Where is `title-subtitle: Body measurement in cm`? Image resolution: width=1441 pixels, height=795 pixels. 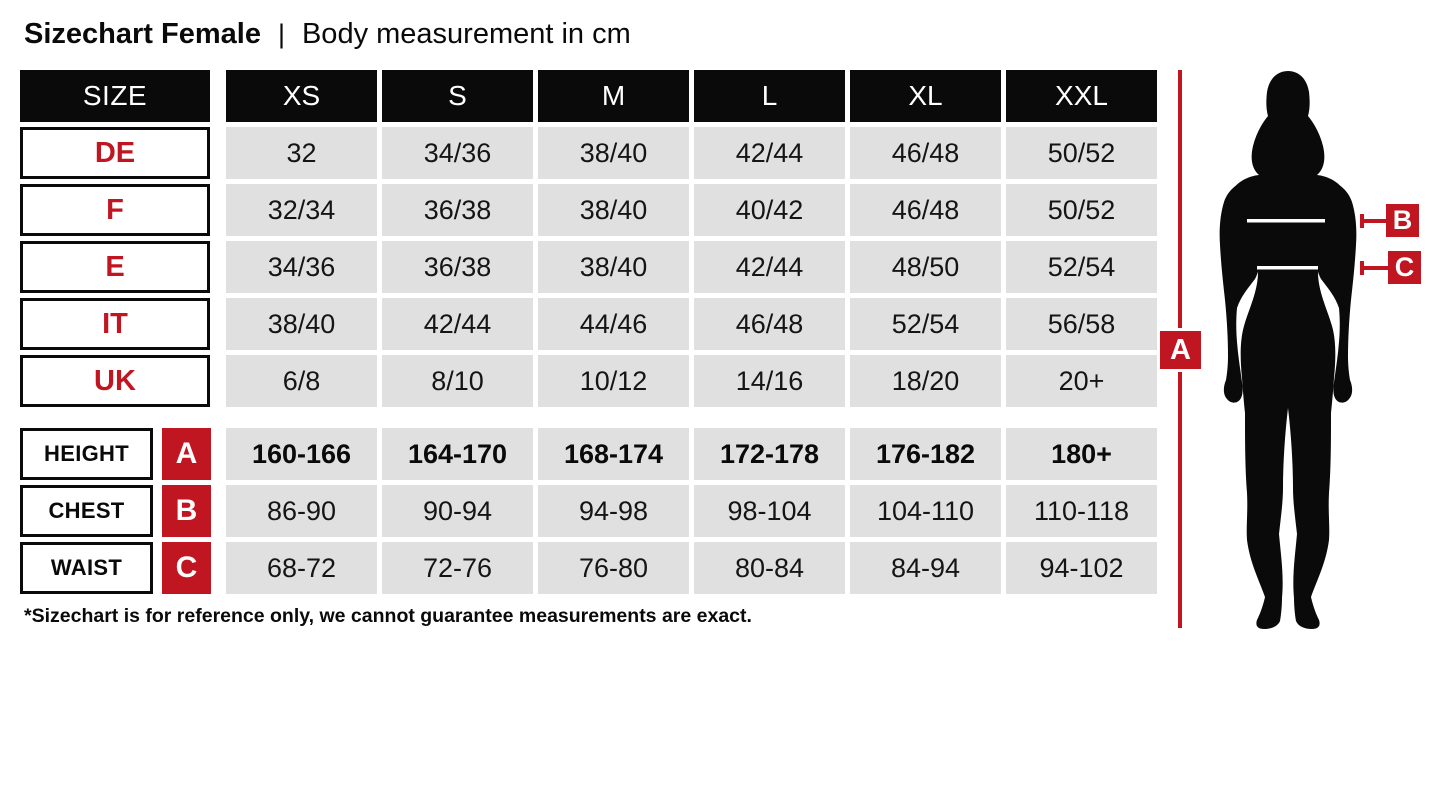 title-subtitle: Body measurement in cm is located at coordinates (466, 34).